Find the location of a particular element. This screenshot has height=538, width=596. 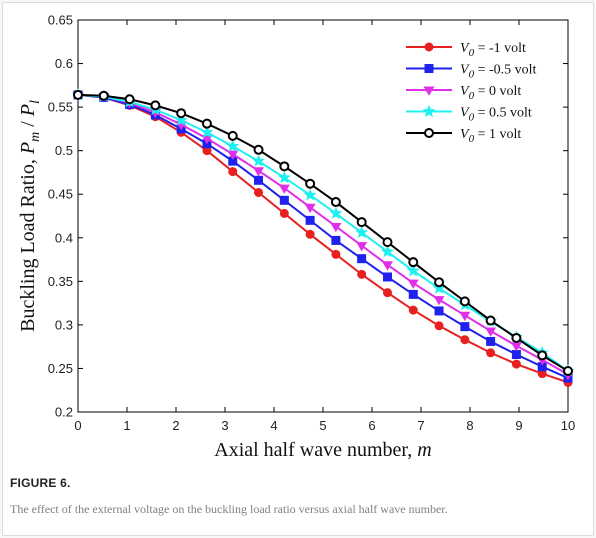

y-tick-label: 0.6 is located at coordinates (64, 63).